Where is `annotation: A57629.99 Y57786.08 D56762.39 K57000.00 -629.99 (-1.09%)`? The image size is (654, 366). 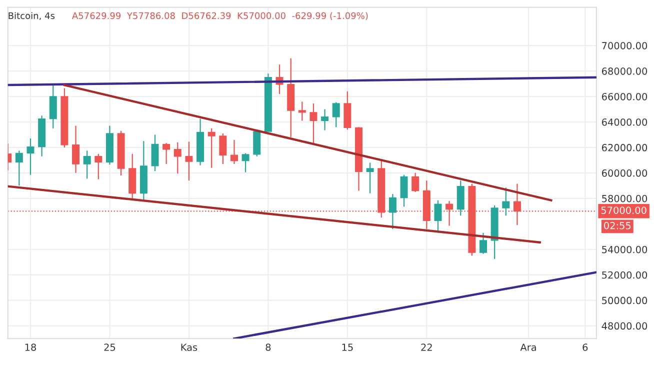
annotation: A57629.99 Y57786.08 D56762.39 K57000.00 -629.99 (-1.09%) is located at coordinates (220, 16).